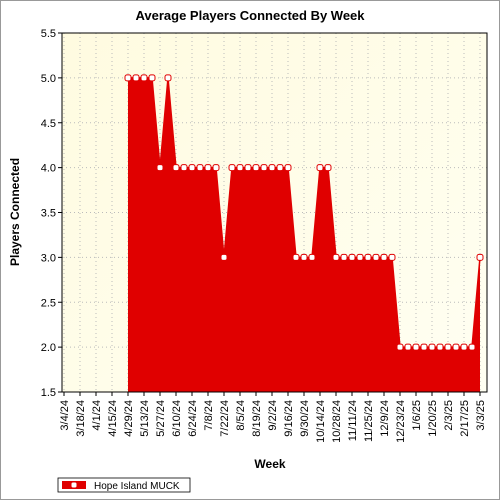  I want to click on x-tick-label: 7/8/24, so click(209, 415).